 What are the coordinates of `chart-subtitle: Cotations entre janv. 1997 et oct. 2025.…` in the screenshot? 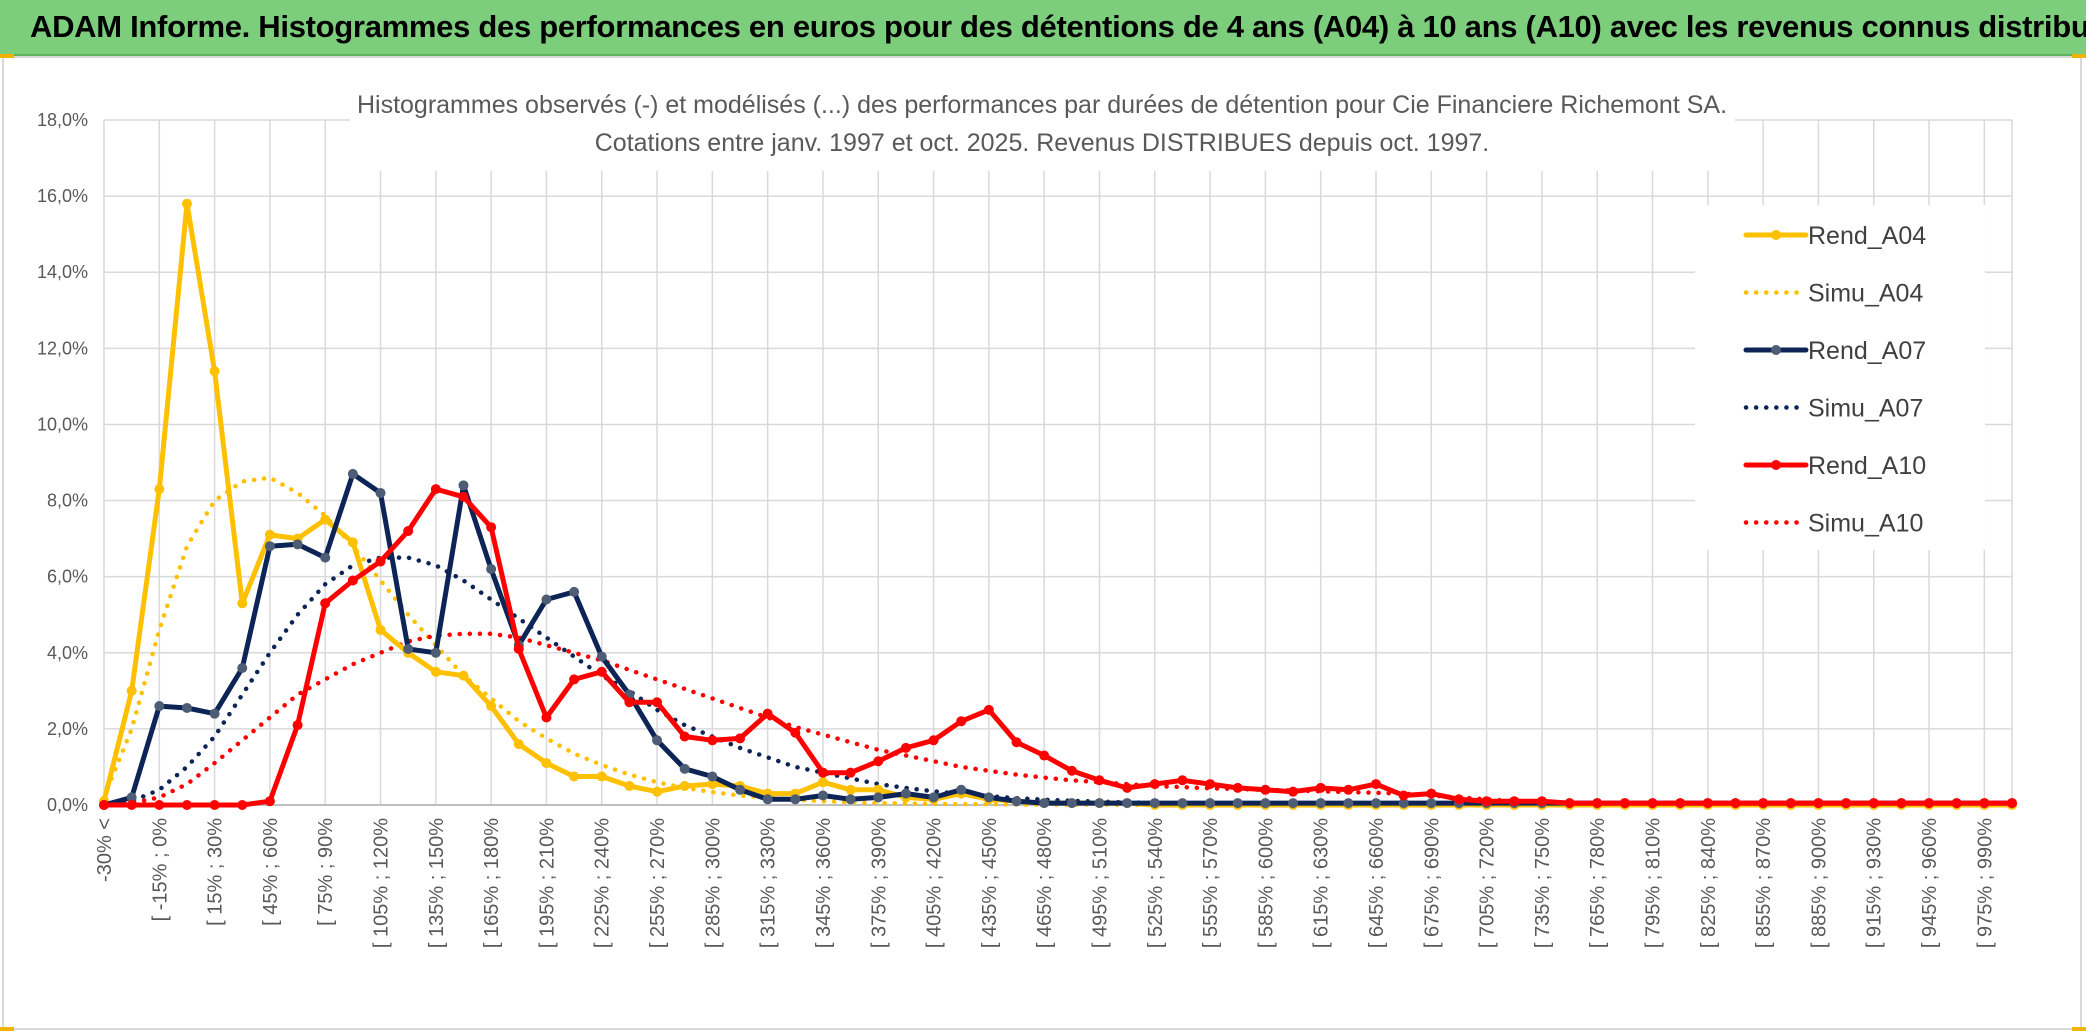 It's located at (1042, 143).